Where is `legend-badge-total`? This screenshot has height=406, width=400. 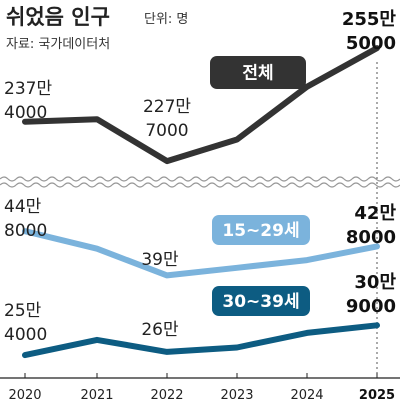 legend-badge-total is located at coordinates (258, 72).